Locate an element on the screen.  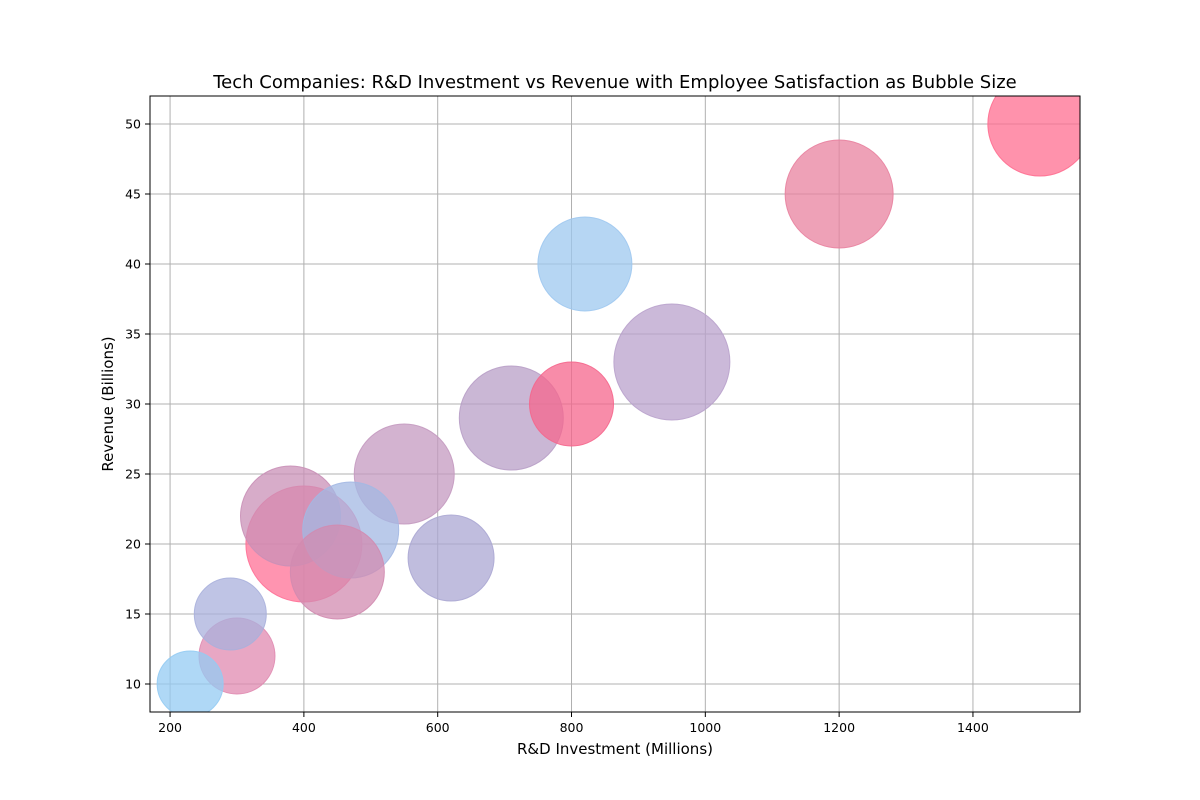
y-tick-label: 20 is located at coordinates (133, 544).